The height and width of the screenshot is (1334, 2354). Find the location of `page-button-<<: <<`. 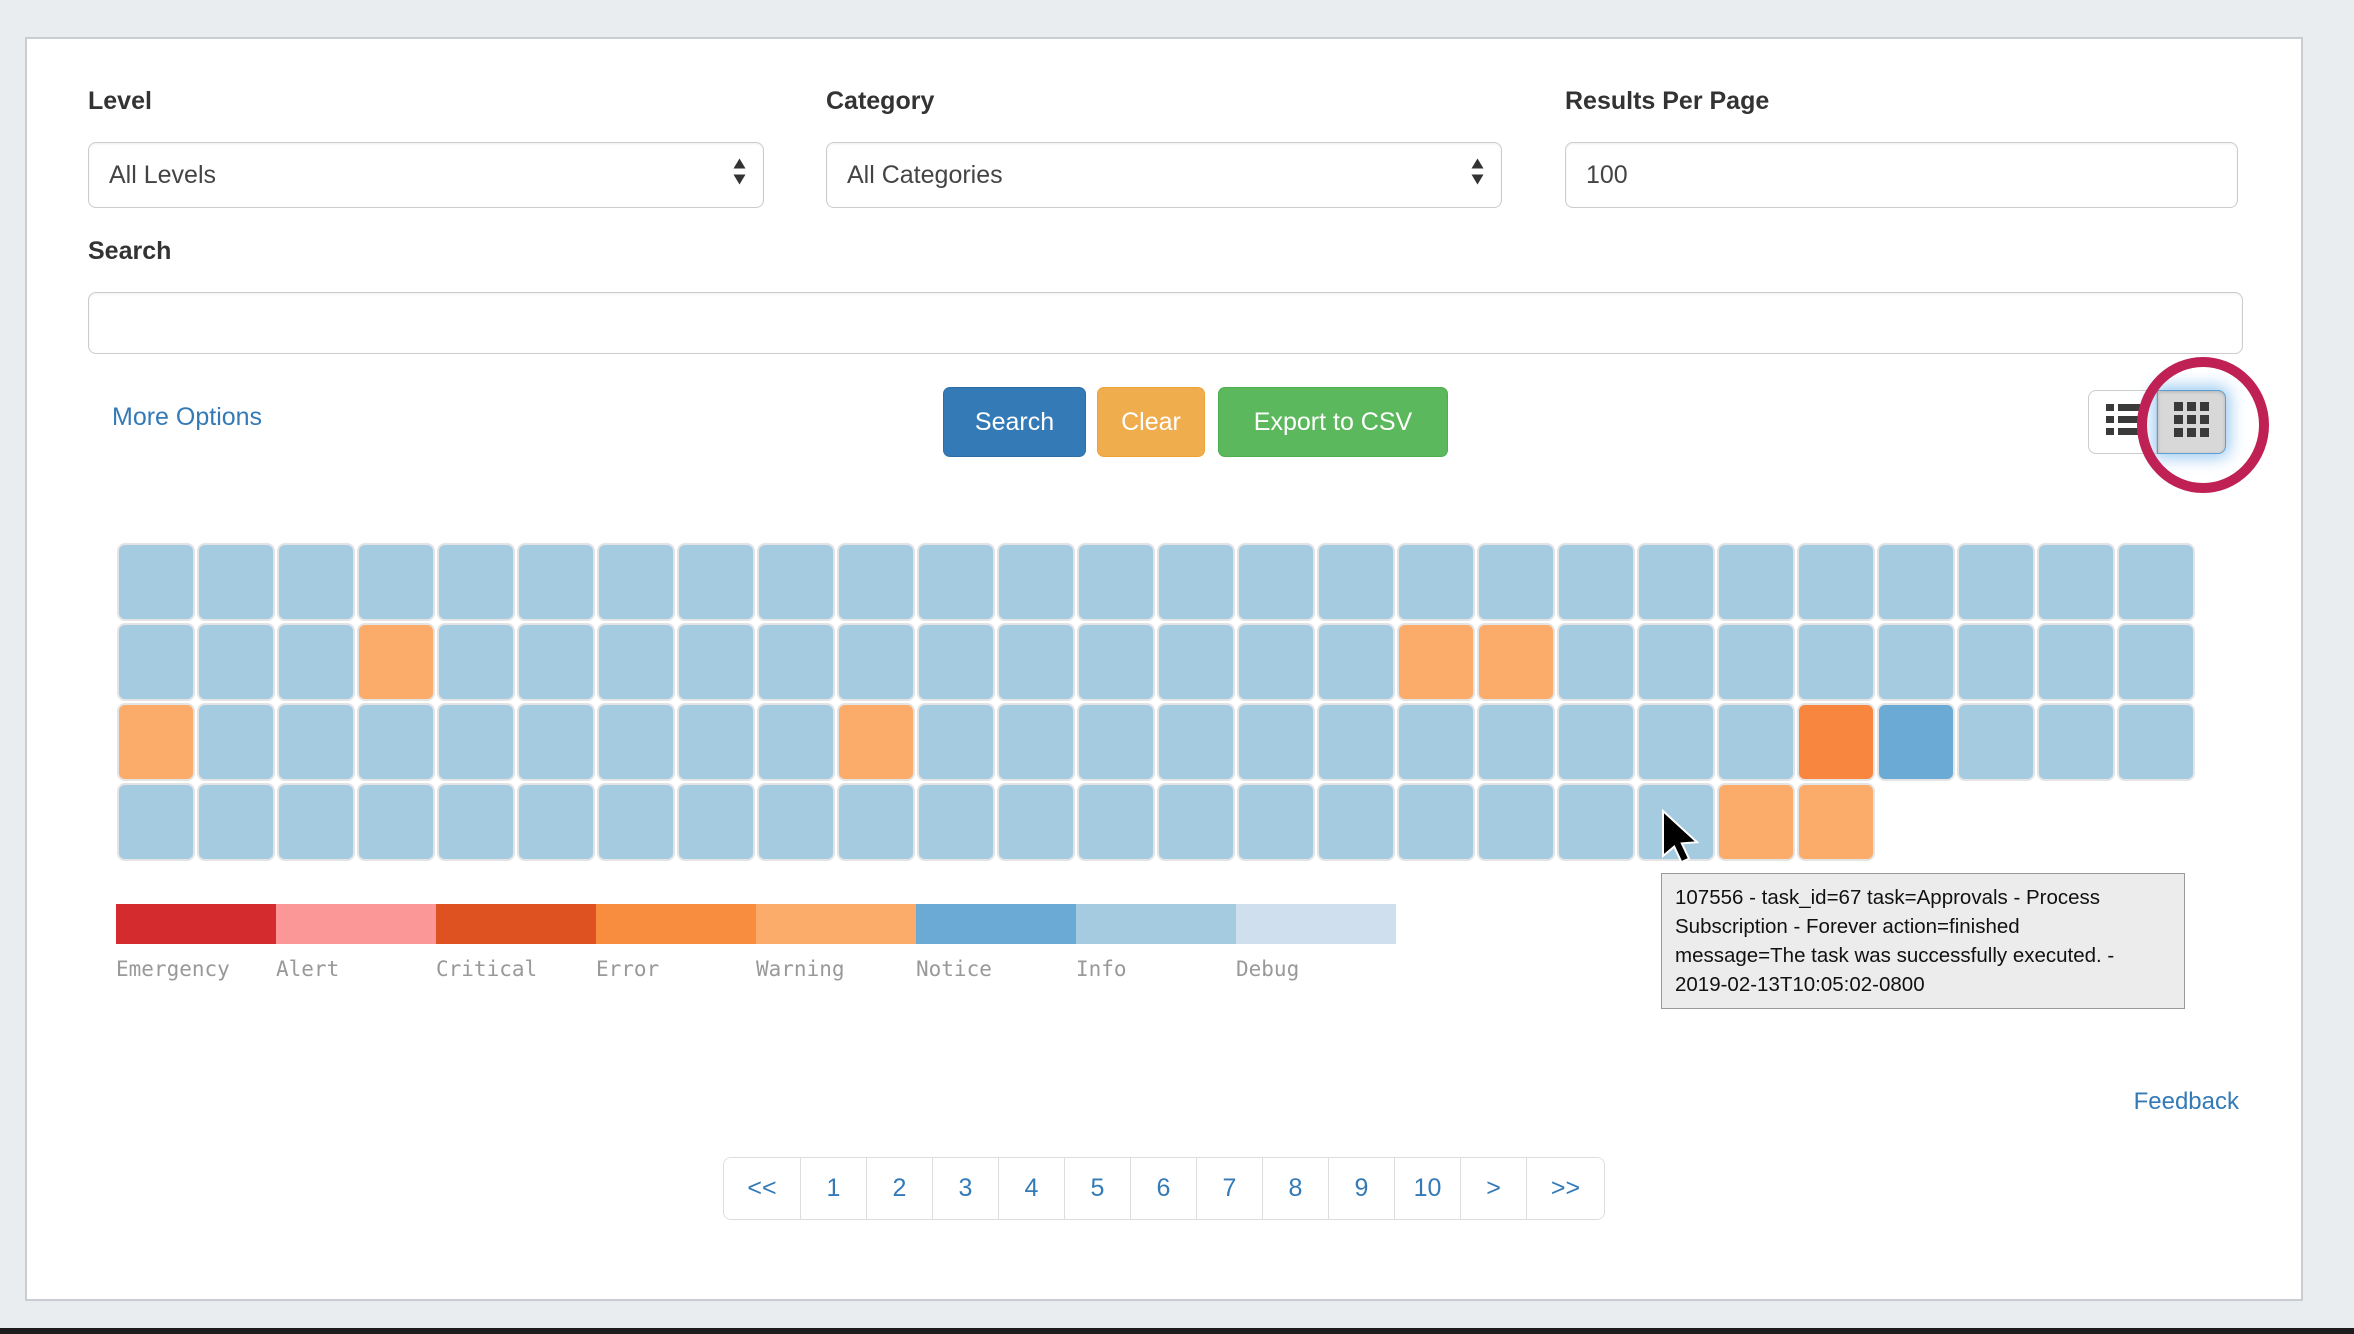

page-button-<<: << is located at coordinates (762, 1188).